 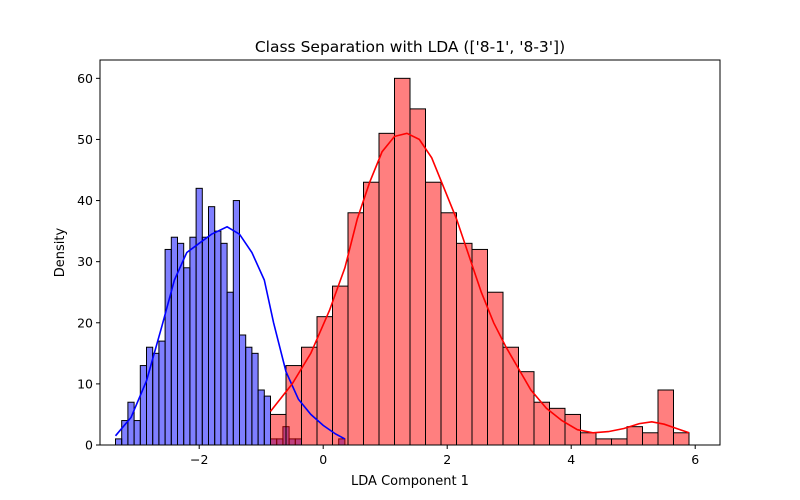 I want to click on x-axis: −2 0 2 4 6, so click(x=444, y=456).